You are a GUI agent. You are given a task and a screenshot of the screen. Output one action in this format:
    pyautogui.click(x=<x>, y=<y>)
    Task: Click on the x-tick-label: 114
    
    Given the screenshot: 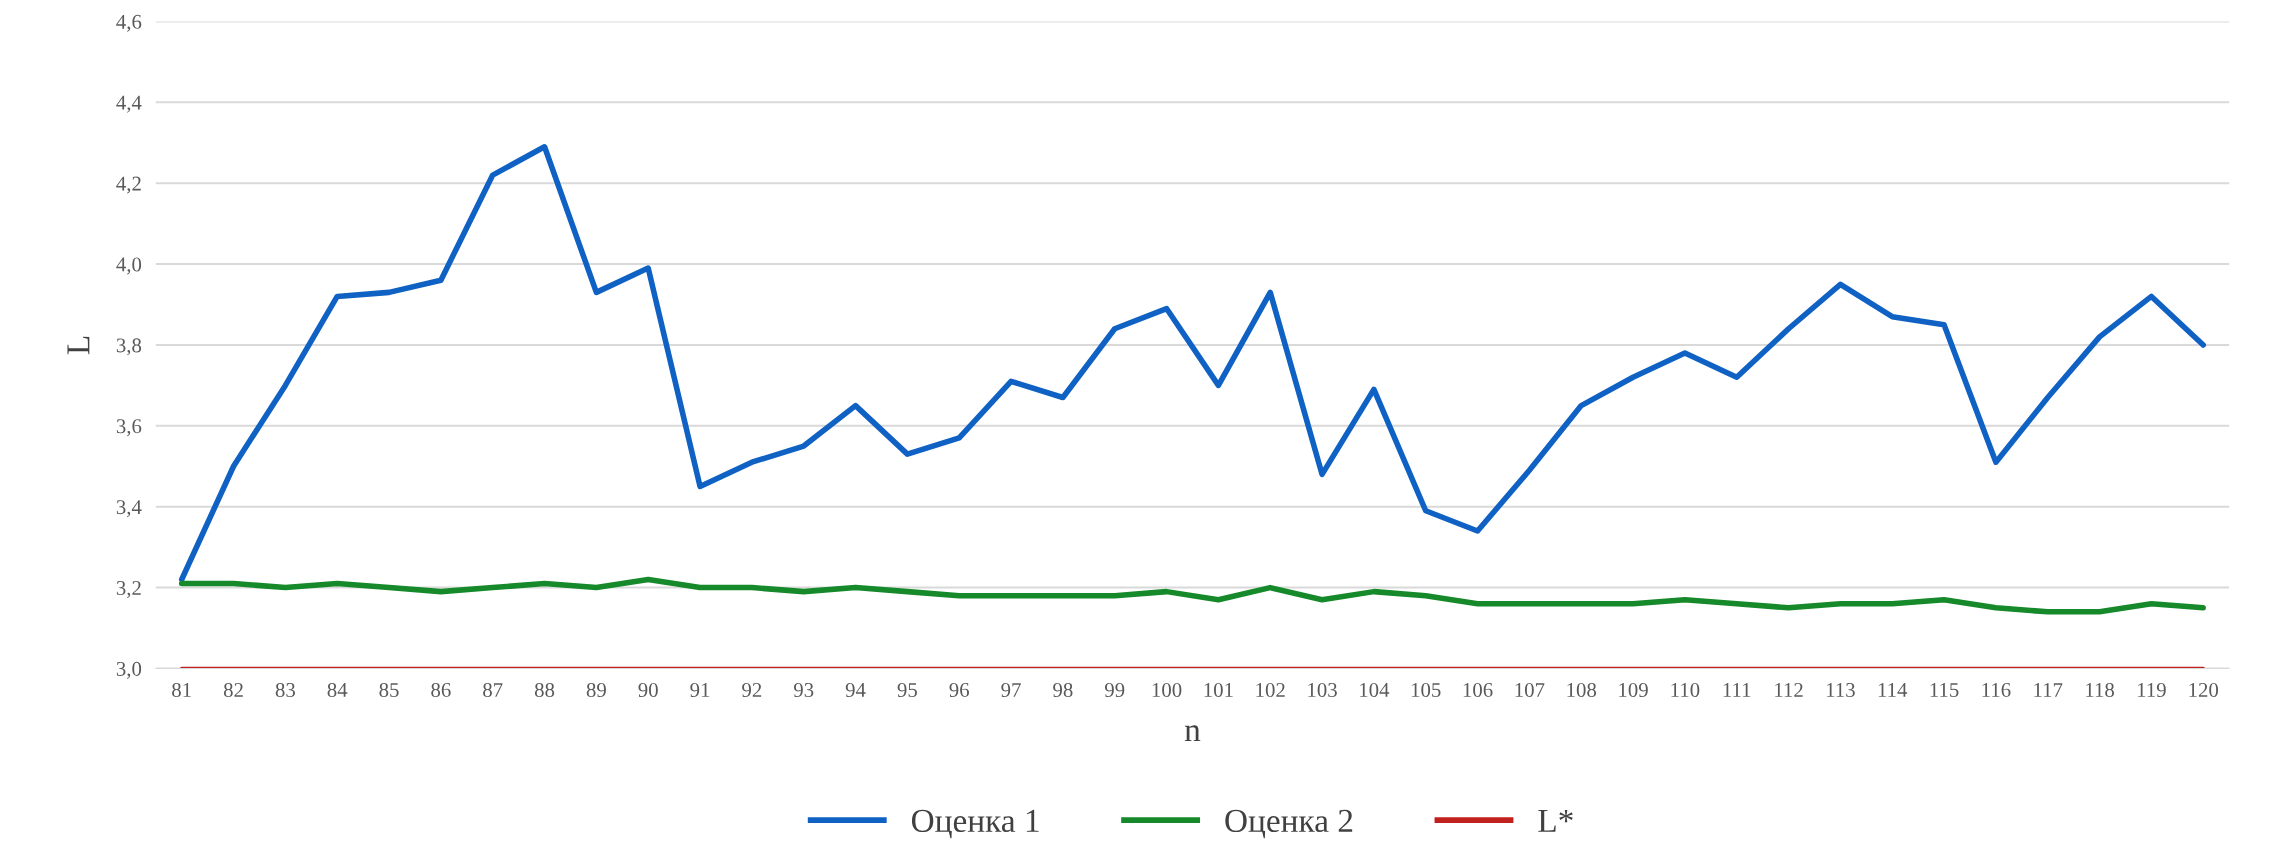 What is the action you would take?
    pyautogui.click(x=1893, y=690)
    